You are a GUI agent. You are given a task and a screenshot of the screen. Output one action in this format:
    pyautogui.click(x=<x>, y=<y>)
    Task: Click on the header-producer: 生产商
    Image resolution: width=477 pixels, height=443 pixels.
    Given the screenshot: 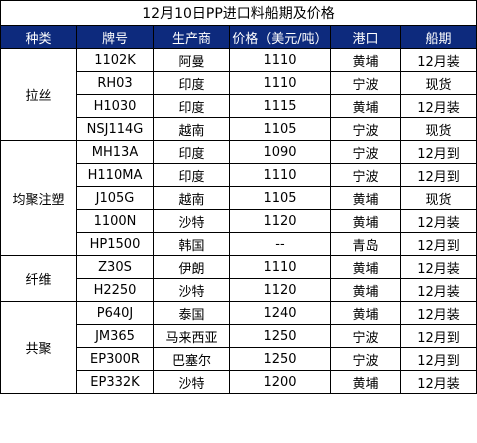 What is the action you would take?
    pyautogui.click(x=191, y=37)
    